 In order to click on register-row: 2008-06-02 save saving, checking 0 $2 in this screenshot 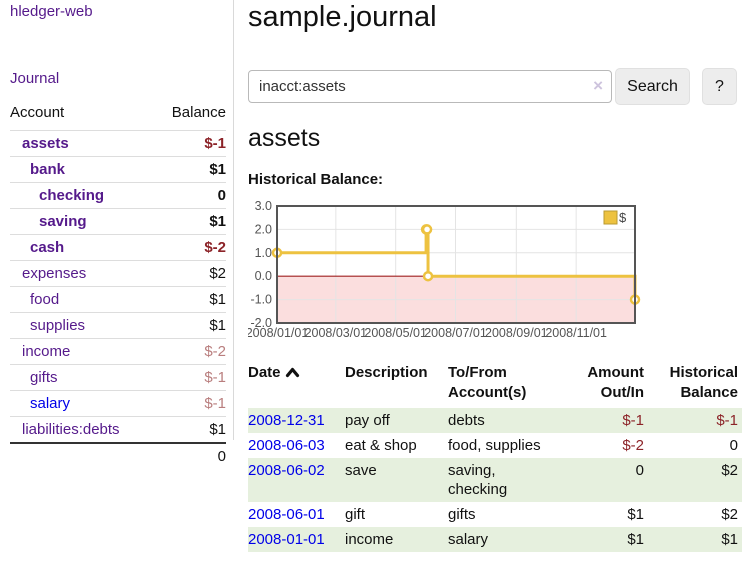, I will do `click(495, 480)`.